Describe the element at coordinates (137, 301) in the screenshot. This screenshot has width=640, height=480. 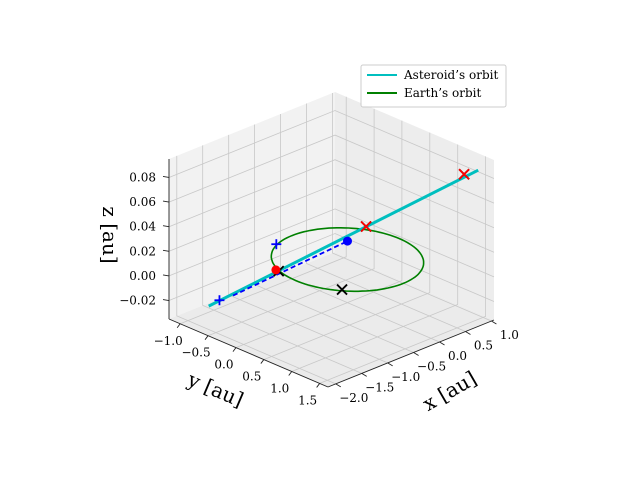
I see `z-tick-label: −0.02` at that location.